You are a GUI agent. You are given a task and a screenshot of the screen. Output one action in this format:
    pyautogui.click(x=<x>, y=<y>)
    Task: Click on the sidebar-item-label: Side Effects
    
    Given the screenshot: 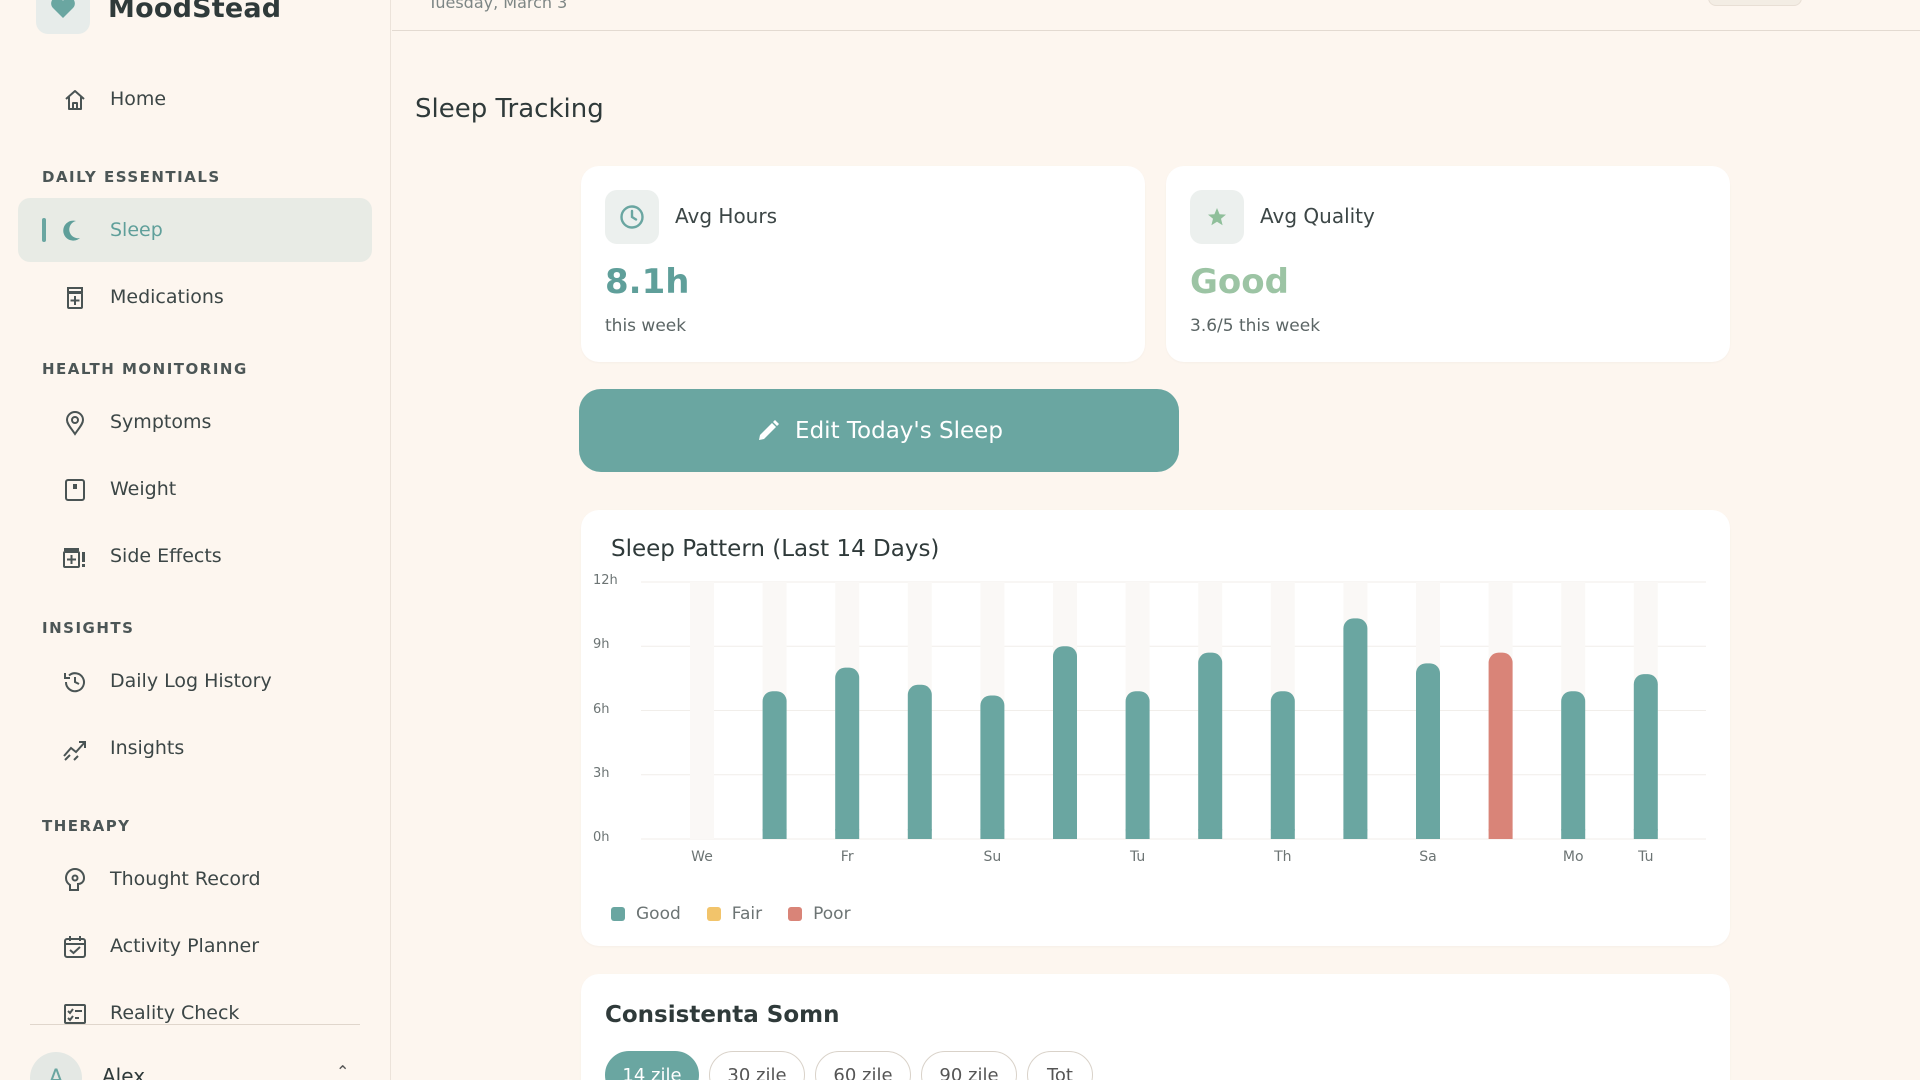 What is the action you would take?
    pyautogui.click(x=166, y=556)
    